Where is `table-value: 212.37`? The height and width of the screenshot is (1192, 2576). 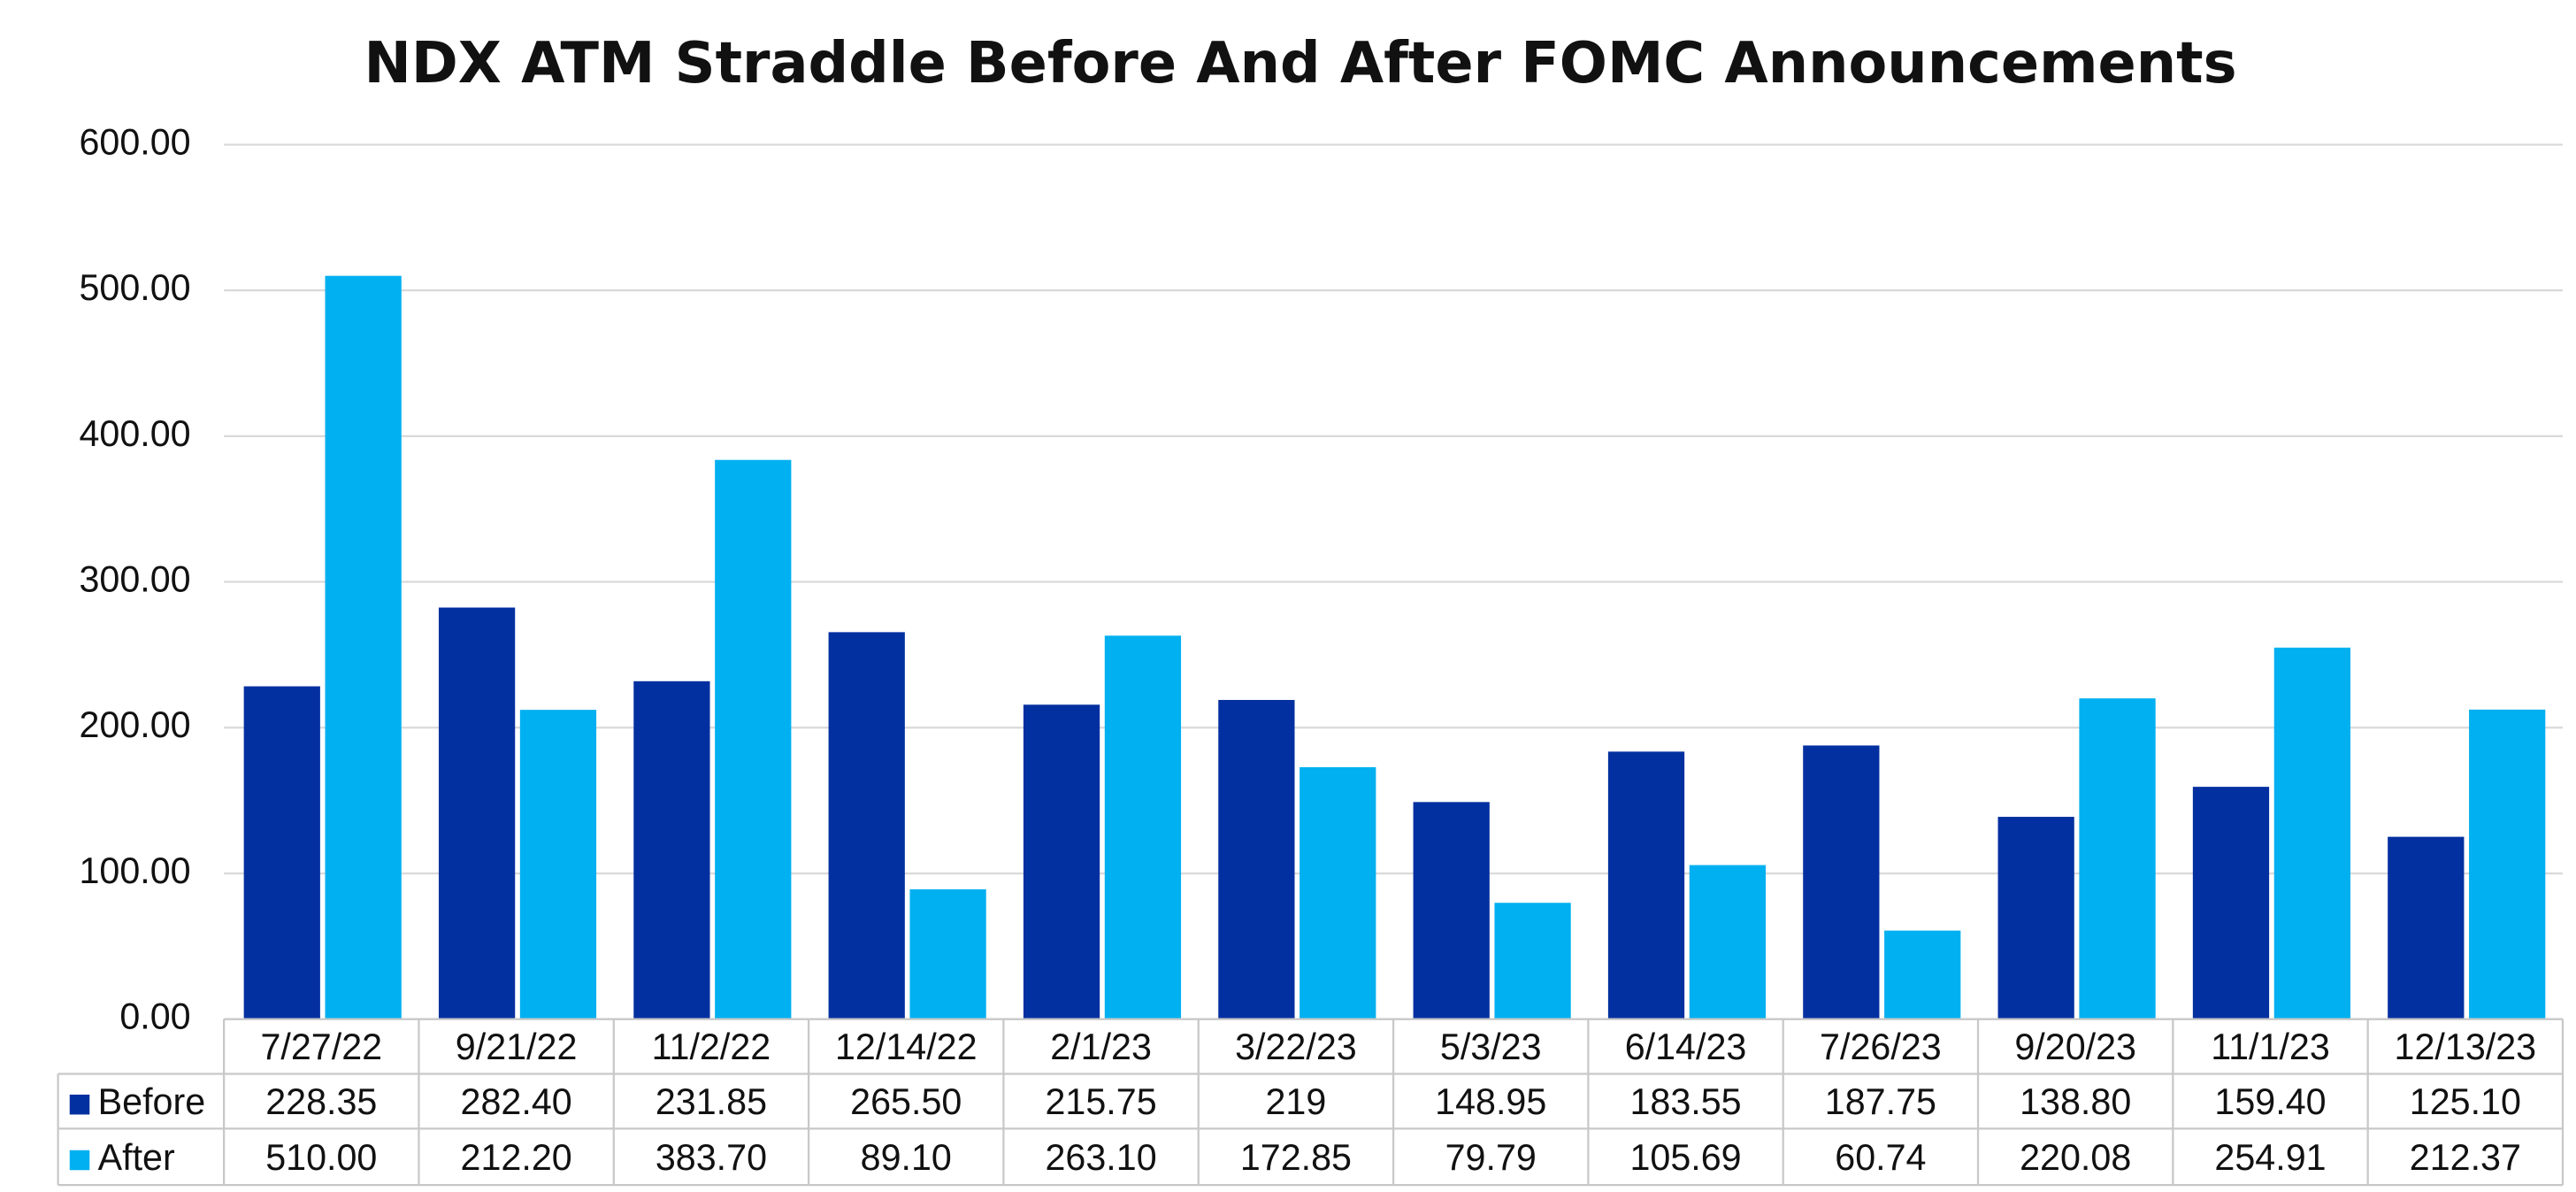
table-value: 212.37 is located at coordinates (2465, 1157).